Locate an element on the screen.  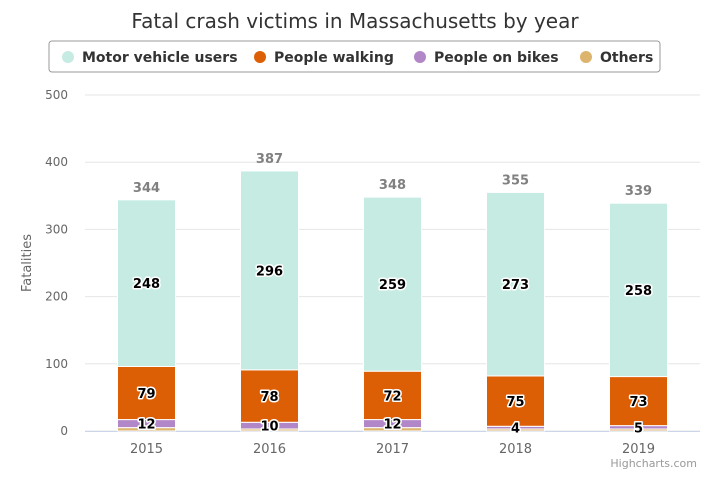
total-label: 348 is located at coordinates (392, 185).